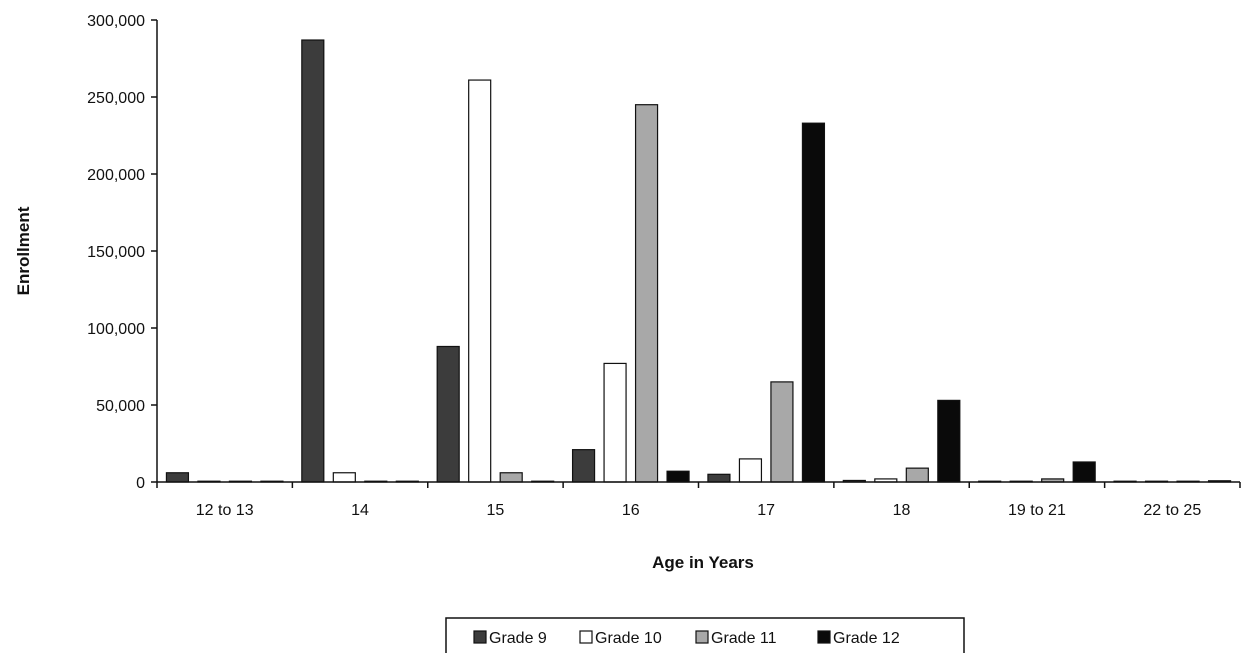  Describe the element at coordinates (116, 329) in the screenshot. I see `y-tick-label: 100,000` at that location.